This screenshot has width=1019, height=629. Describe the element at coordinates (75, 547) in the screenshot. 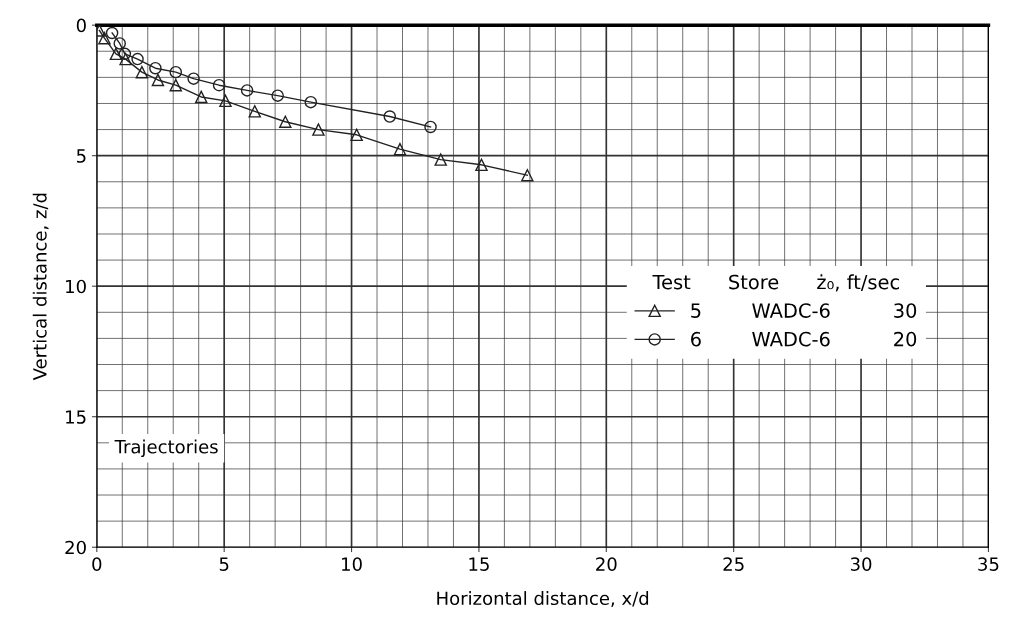

I see `y-tick-label: 20` at that location.